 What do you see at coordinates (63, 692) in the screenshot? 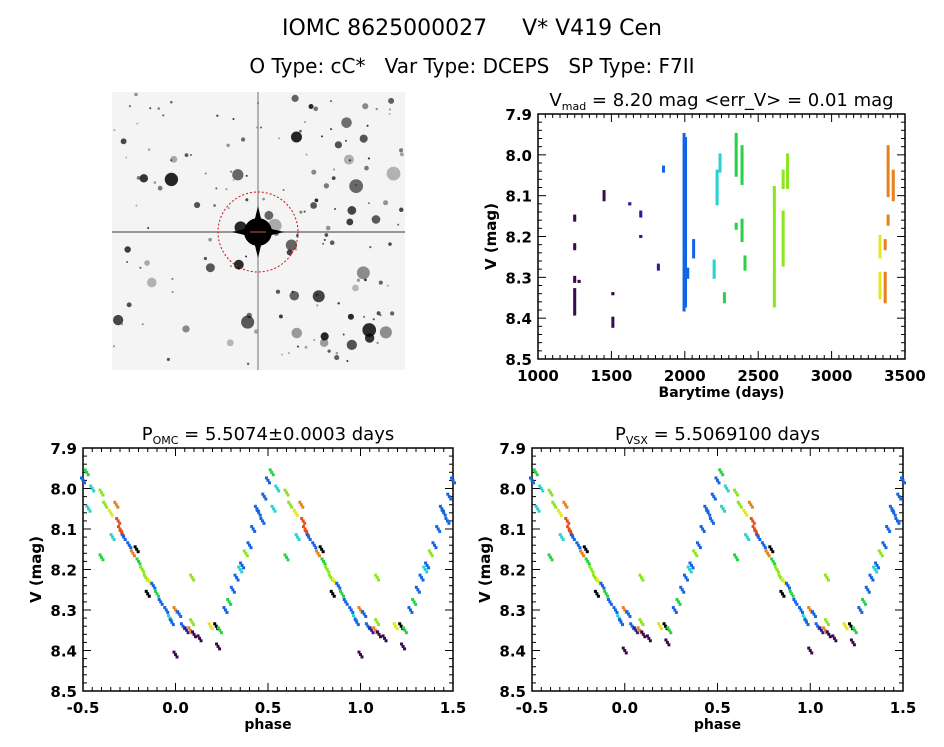
I see `y-tick-label: 8.5` at bounding box center [63, 692].